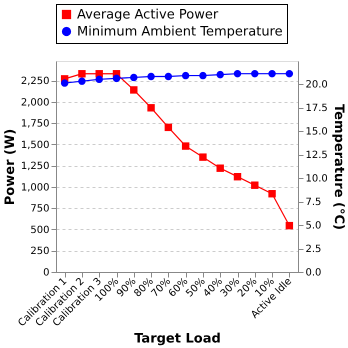 The width and height of the screenshot is (348, 348). I want to click on y2-tick-label: 12.5, so click(317, 156).